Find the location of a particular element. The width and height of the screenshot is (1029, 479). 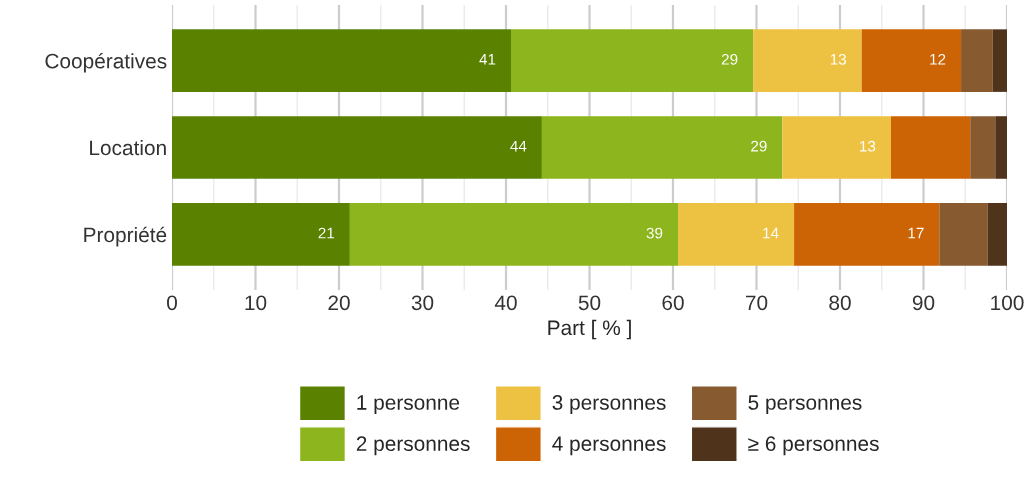

y-tick-label: Coopératives is located at coordinates (106, 62).